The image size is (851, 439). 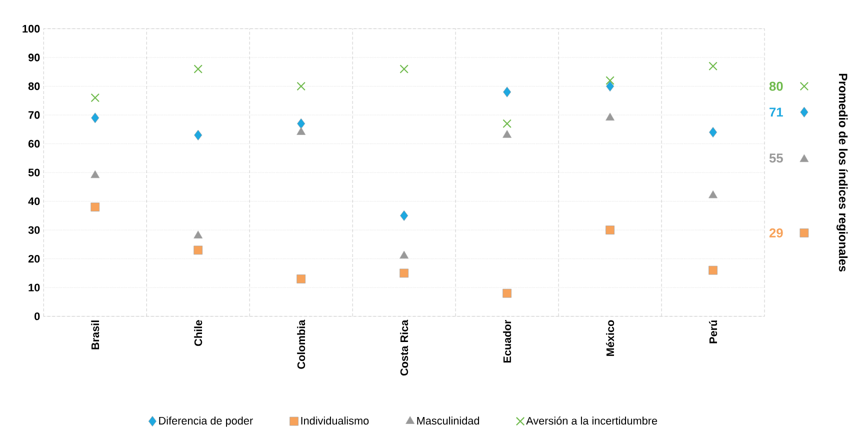 I want to click on legend-label: Aversión a la incertidumbre, so click(x=592, y=420).